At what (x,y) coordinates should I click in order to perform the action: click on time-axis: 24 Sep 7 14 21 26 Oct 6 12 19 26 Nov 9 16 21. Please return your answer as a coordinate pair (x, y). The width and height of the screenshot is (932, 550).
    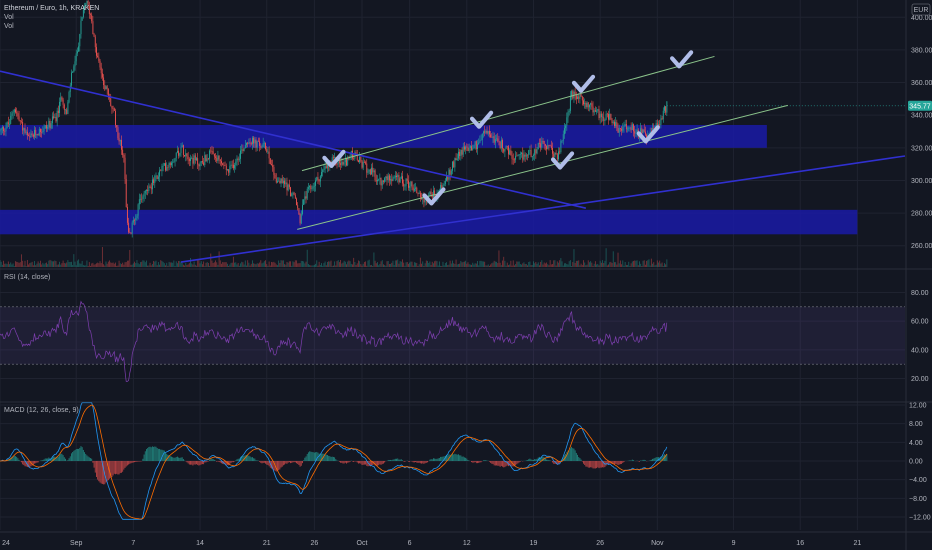
    Looking at the image, I should click on (431, 543).